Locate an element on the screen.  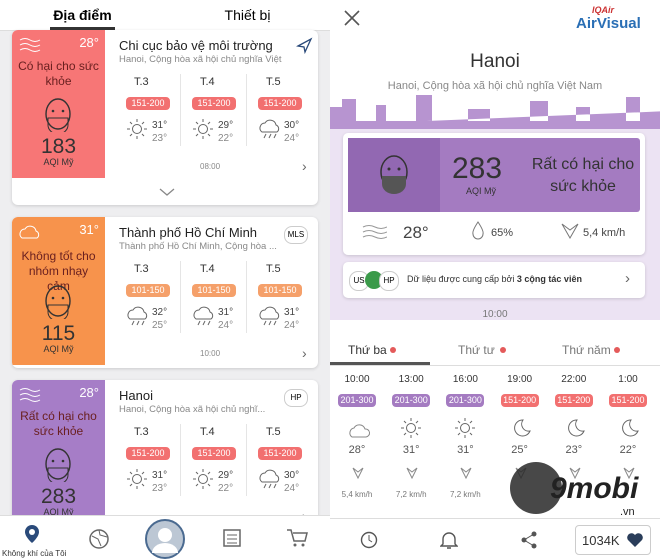
aqi-range-badge: 201-300 is located at coordinates (465, 400).